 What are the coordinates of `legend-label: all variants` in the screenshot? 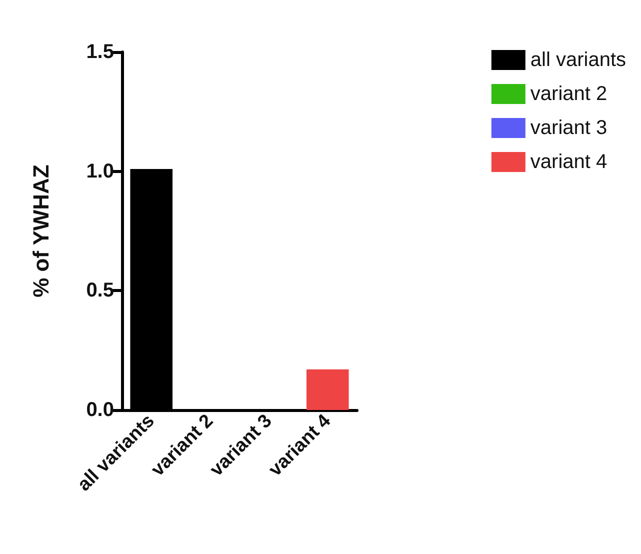 It's located at (578, 60).